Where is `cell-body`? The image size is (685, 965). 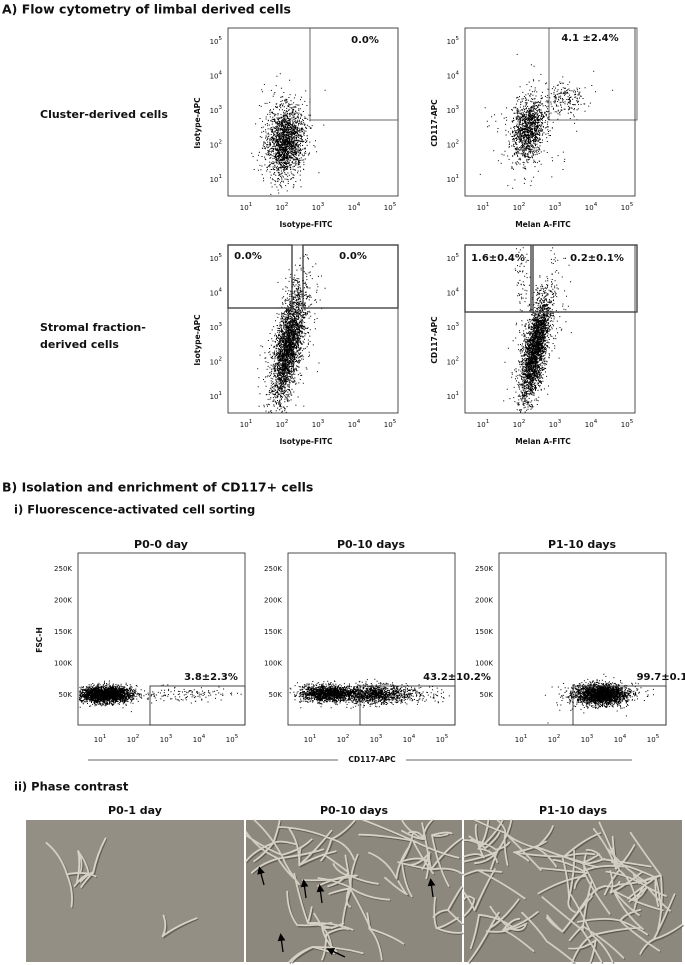 cell-body is located at coordinates (573, 891).